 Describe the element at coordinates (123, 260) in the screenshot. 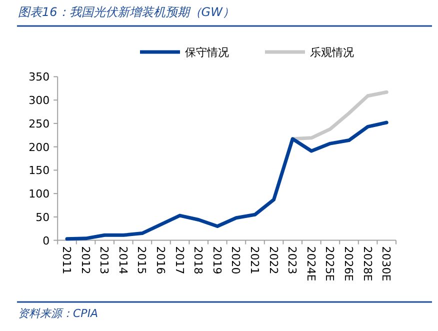

I see `x-tick-label: 2014` at that location.